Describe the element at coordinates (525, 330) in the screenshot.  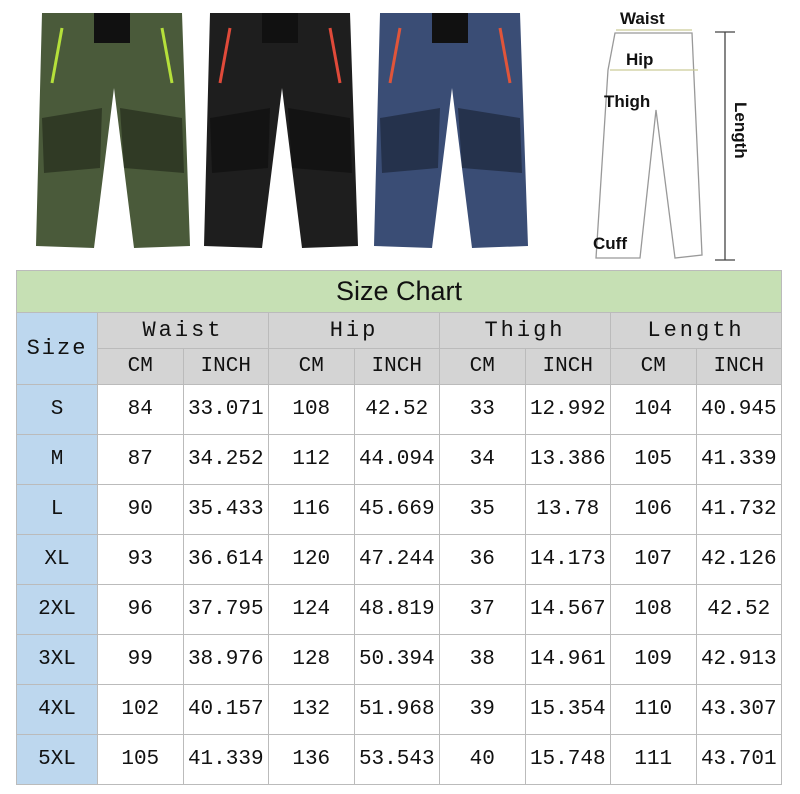
I see `group-header-thigh: Thigh` at that location.